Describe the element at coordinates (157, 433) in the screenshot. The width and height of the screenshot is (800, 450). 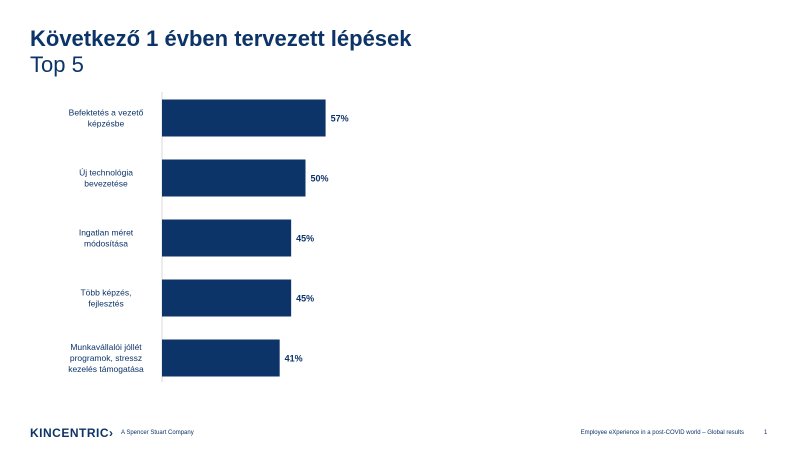
I see `footer-company: A Spencer Stuart Company` at that location.